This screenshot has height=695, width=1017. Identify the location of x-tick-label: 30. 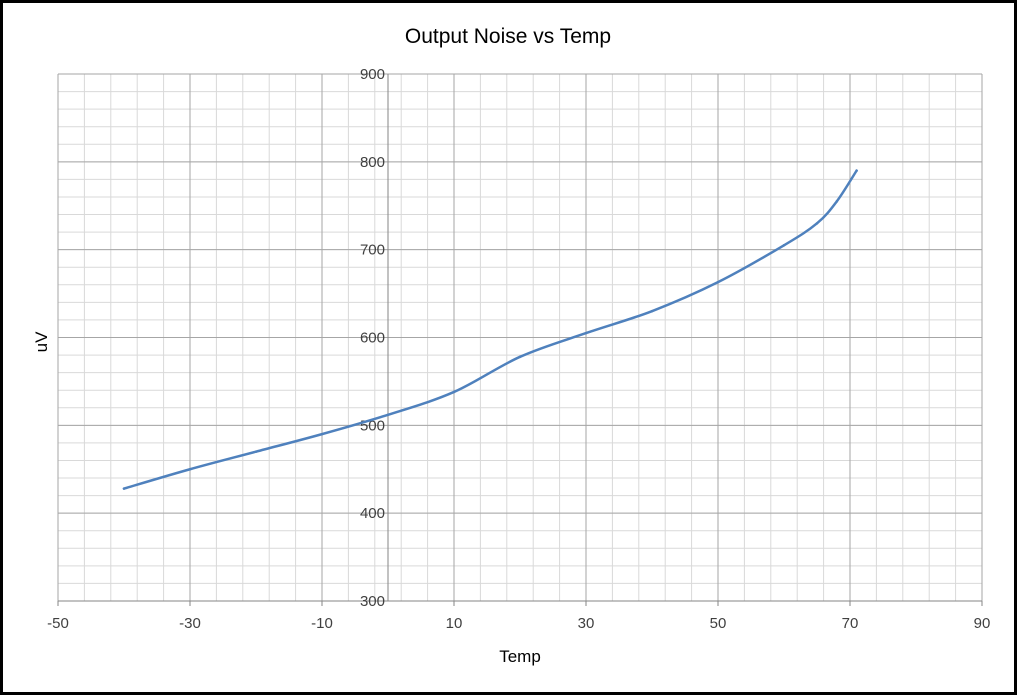
(586, 623).